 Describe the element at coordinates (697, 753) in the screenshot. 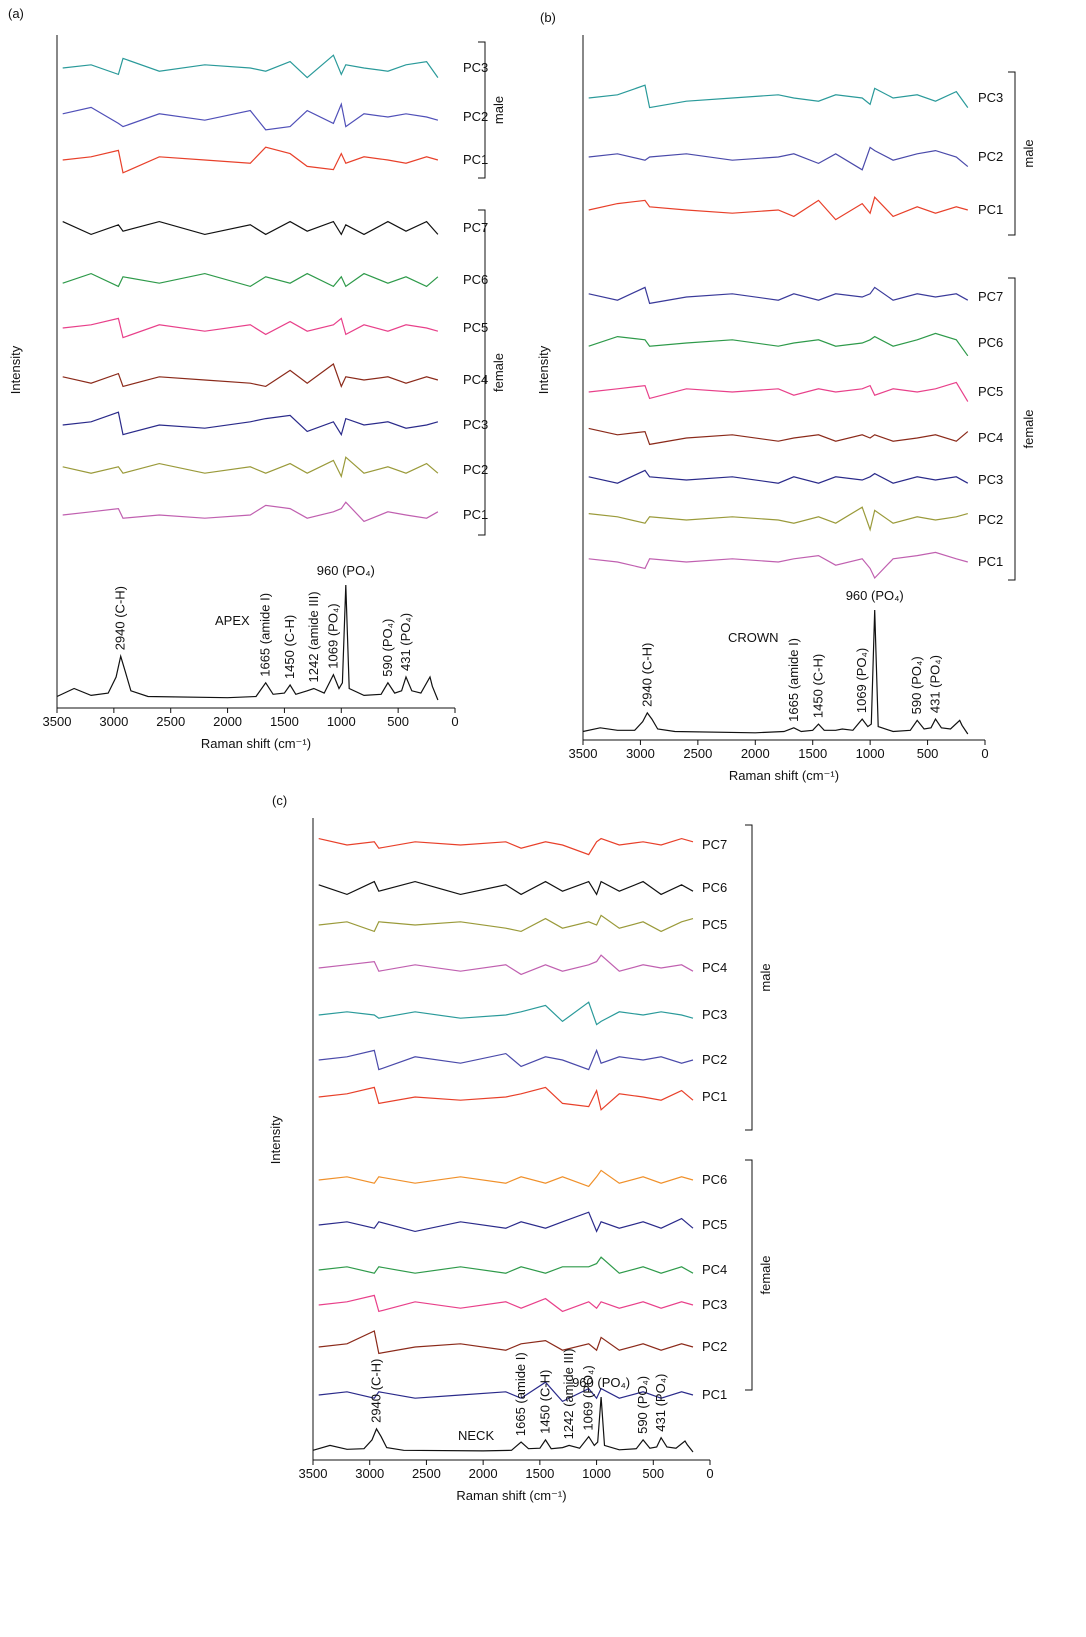

I see `x-tick-label: 2500` at that location.